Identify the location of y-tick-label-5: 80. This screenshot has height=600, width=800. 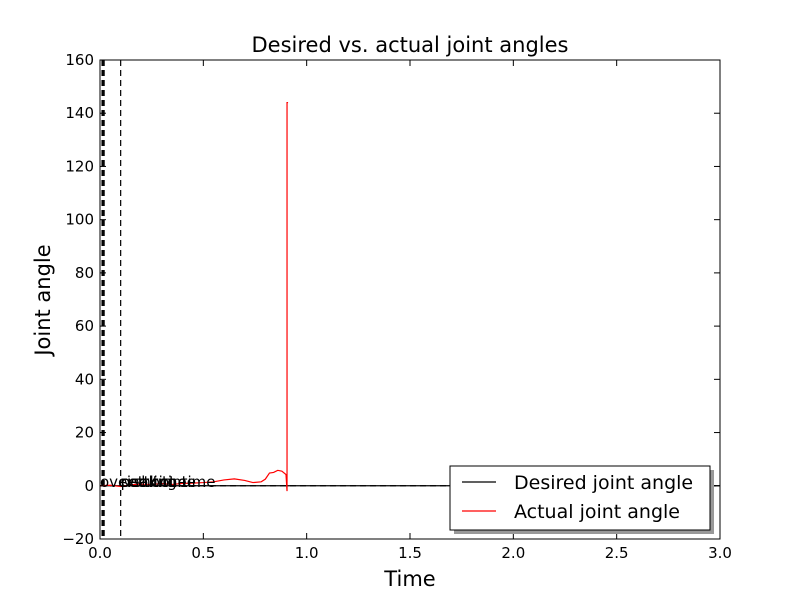
(84, 273).